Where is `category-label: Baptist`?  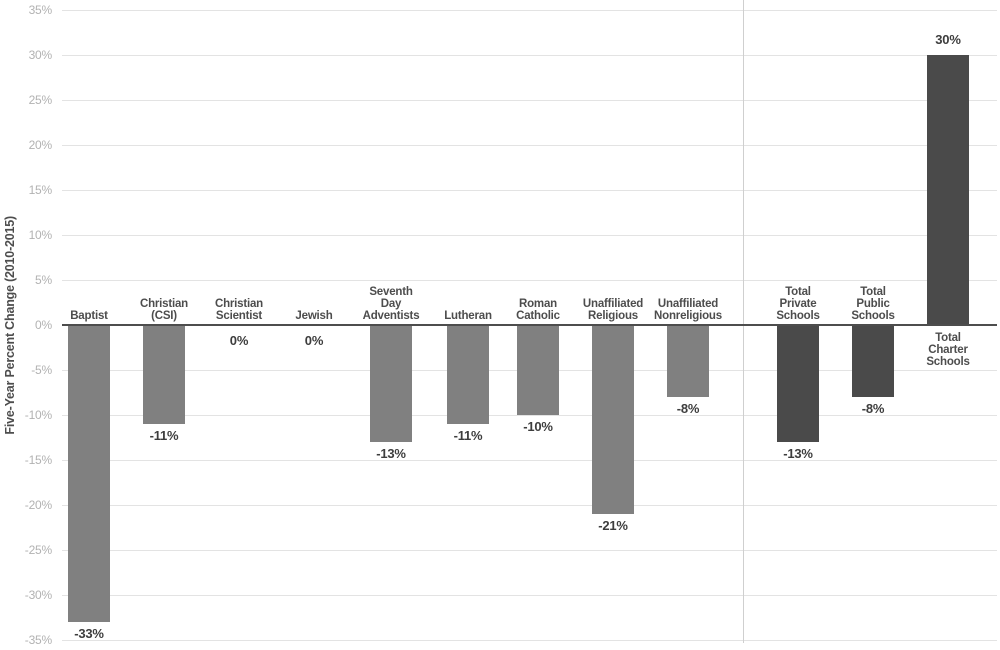 category-label: Baptist is located at coordinates (89, 316).